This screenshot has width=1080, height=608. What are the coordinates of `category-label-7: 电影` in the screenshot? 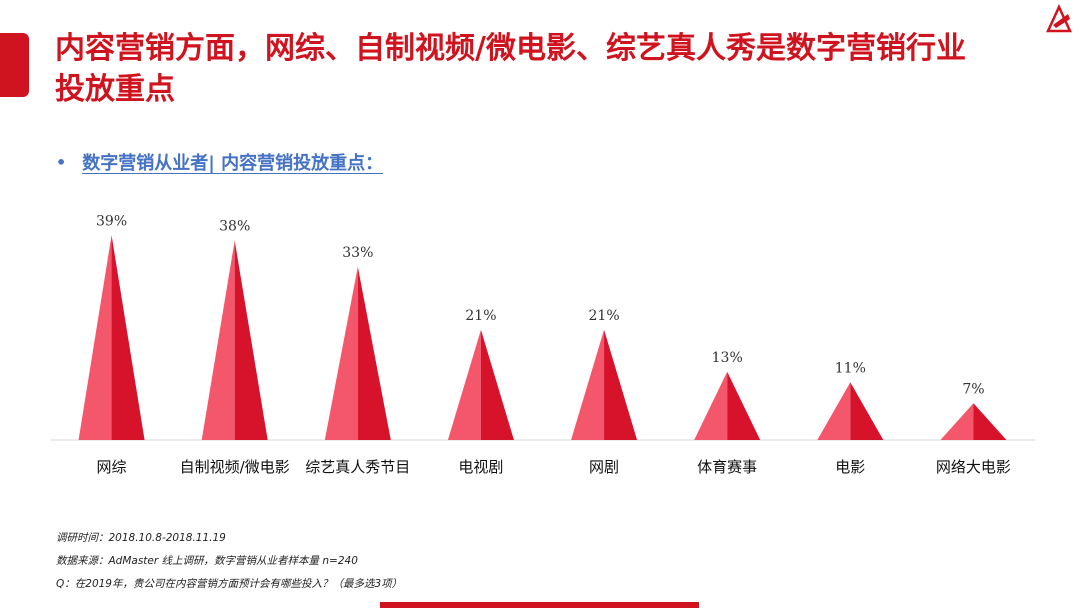 It's located at (850, 467).